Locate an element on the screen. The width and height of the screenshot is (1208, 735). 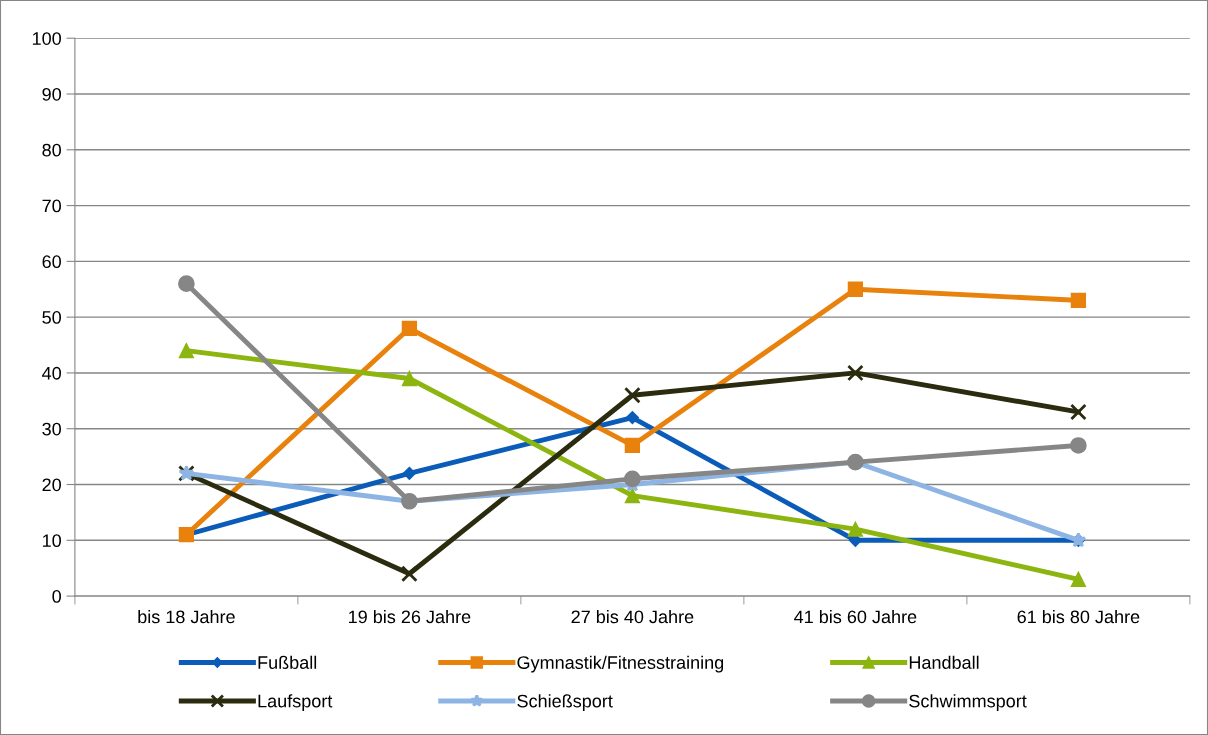
x-tick-label: 27 bis 40 Jahre is located at coordinates (632, 616).